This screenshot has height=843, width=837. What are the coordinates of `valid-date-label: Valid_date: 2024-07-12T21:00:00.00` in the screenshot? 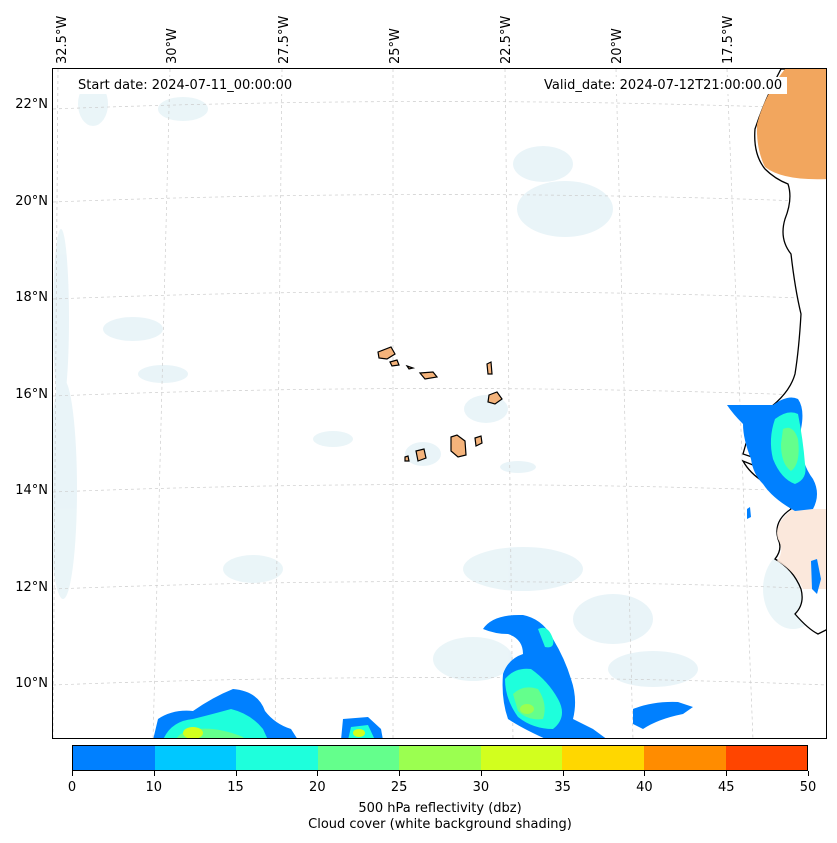 It's located at (663, 85).